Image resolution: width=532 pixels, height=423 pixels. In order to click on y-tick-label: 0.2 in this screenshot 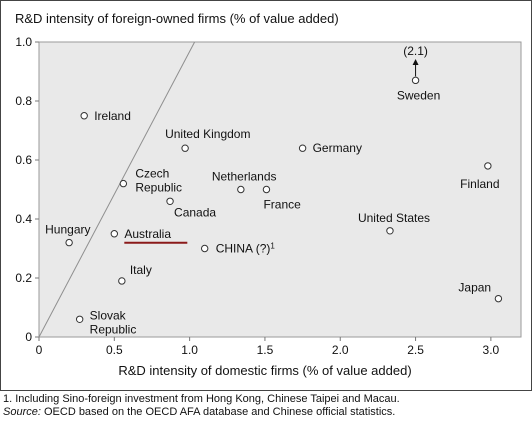, I will do `click(23, 278)`.